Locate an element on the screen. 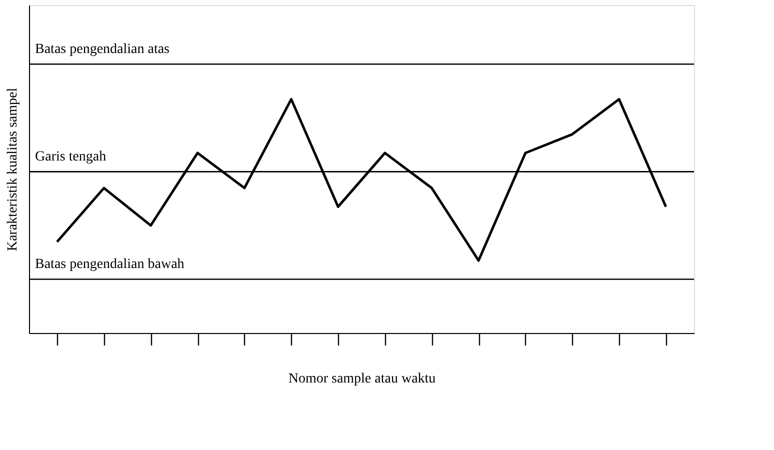 Image resolution: width=774 pixels, height=450 pixels. y-axis-title: Karakteristik kualitas sampel is located at coordinates (13, 170).